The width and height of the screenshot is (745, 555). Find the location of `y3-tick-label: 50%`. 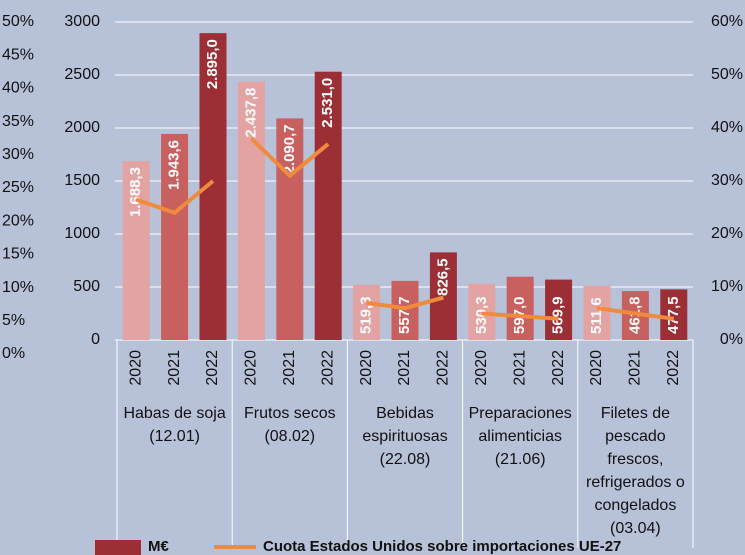

y3-tick-label: 50% is located at coordinates (18, 21).